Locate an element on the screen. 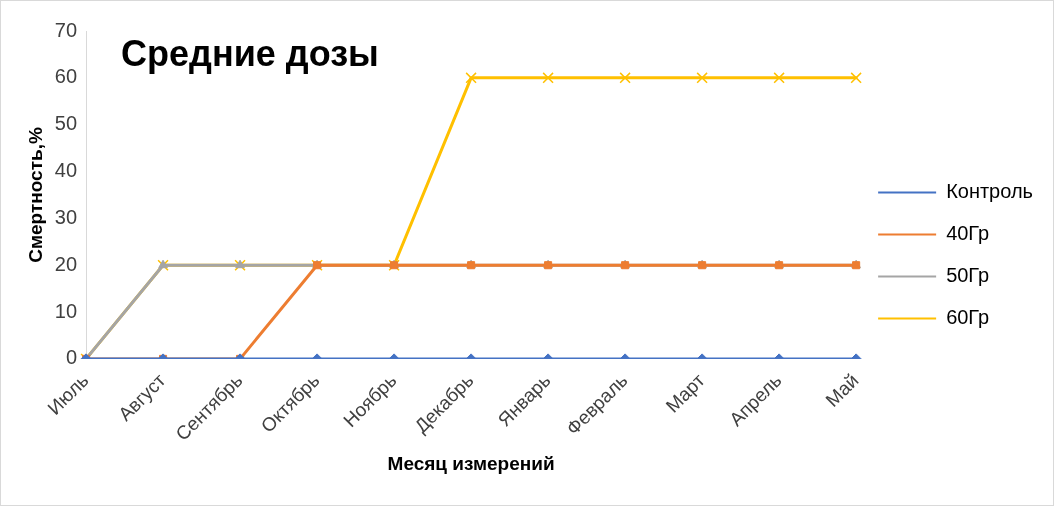 The image size is (1054, 506). y-axis-title: Смертность,% is located at coordinates (35, 195).